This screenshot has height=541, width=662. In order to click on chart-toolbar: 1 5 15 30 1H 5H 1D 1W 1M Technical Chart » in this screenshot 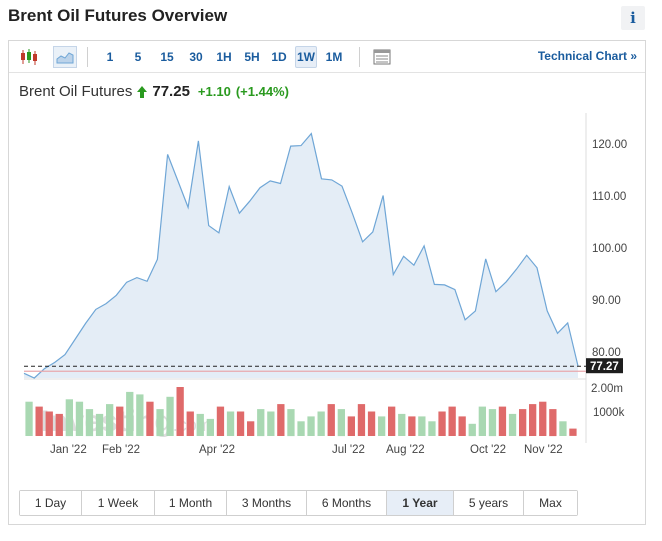, I will do `click(327, 57)`.